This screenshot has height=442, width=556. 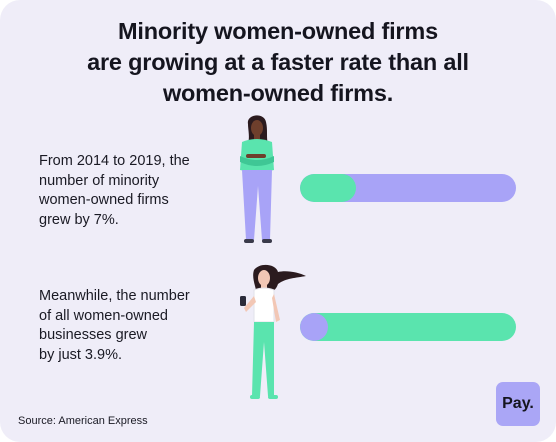 I want to click on stat-line: From 2014 to 2019, the, so click(x=114, y=161).